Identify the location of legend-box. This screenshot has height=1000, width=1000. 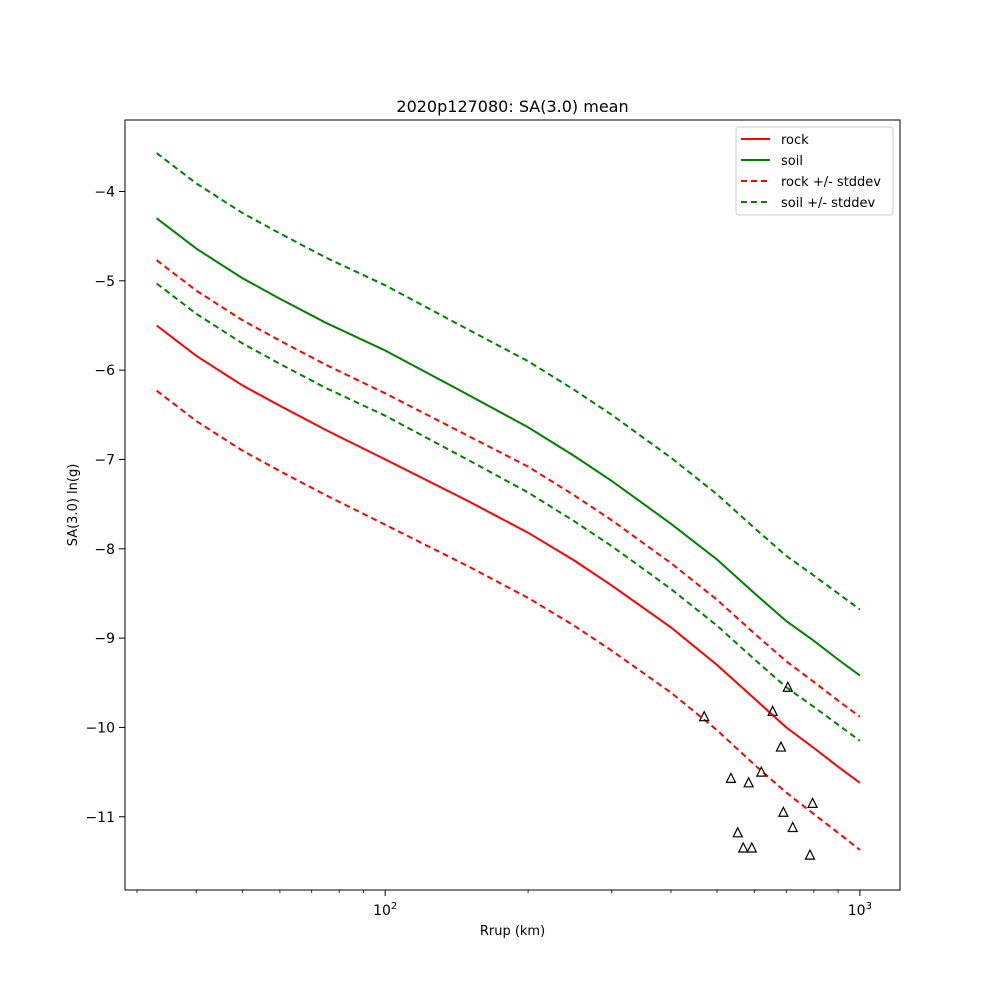
(814, 171).